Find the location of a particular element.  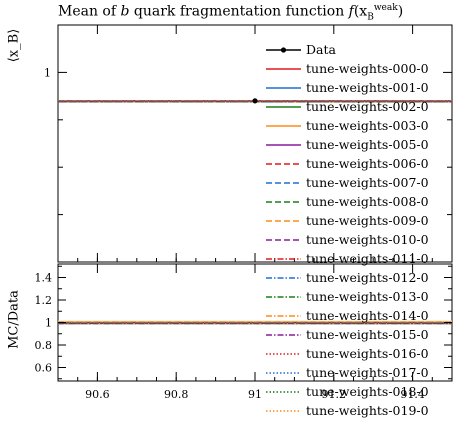

x-tick-label: 91.4 is located at coordinates (412, 394).